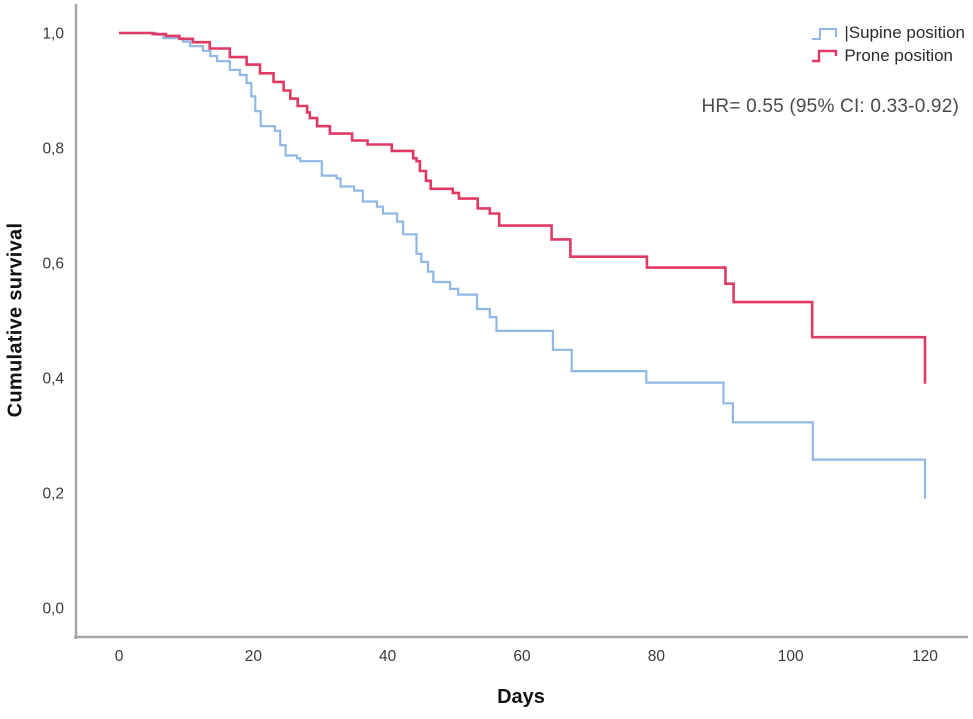 This screenshot has width=973, height=719. What do you see at coordinates (53, 34) in the screenshot?
I see `svg-text: 1,0` at bounding box center [53, 34].